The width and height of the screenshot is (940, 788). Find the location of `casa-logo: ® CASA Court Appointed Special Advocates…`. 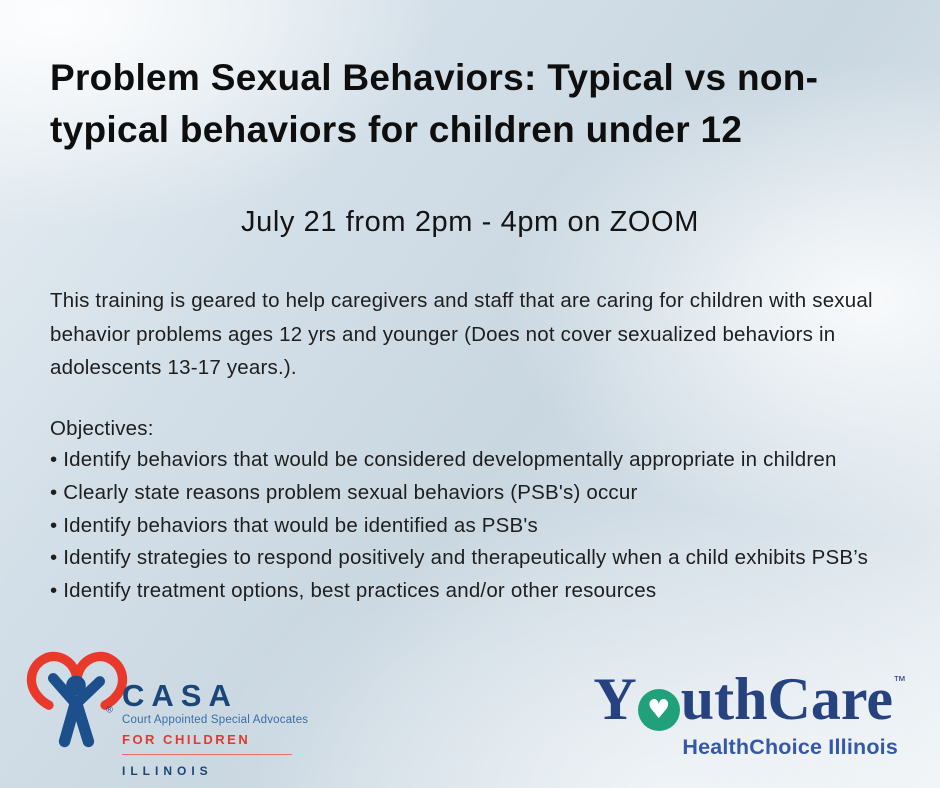

casa-logo: ® CASA Court Appointed Special Advocates… is located at coordinates (163, 711).